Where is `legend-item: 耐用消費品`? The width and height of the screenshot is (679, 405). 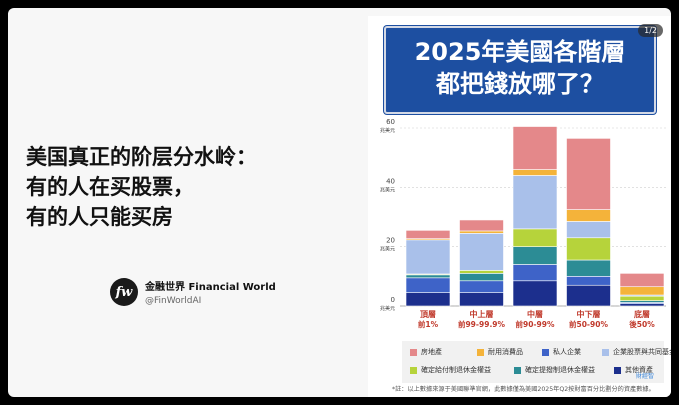 legend-item: 耐用消費品 is located at coordinates (500, 352).